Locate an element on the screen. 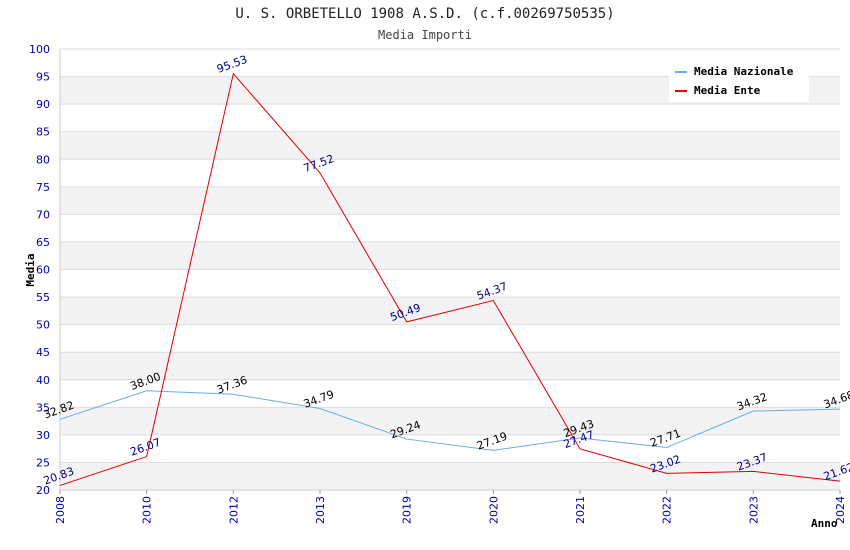  y-tick-label: 80 is located at coordinates (43, 159).